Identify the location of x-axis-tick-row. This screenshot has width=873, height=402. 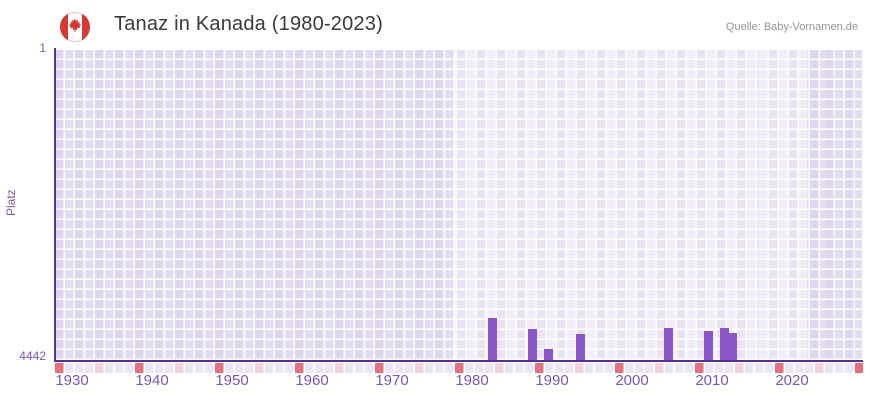
(459, 368).